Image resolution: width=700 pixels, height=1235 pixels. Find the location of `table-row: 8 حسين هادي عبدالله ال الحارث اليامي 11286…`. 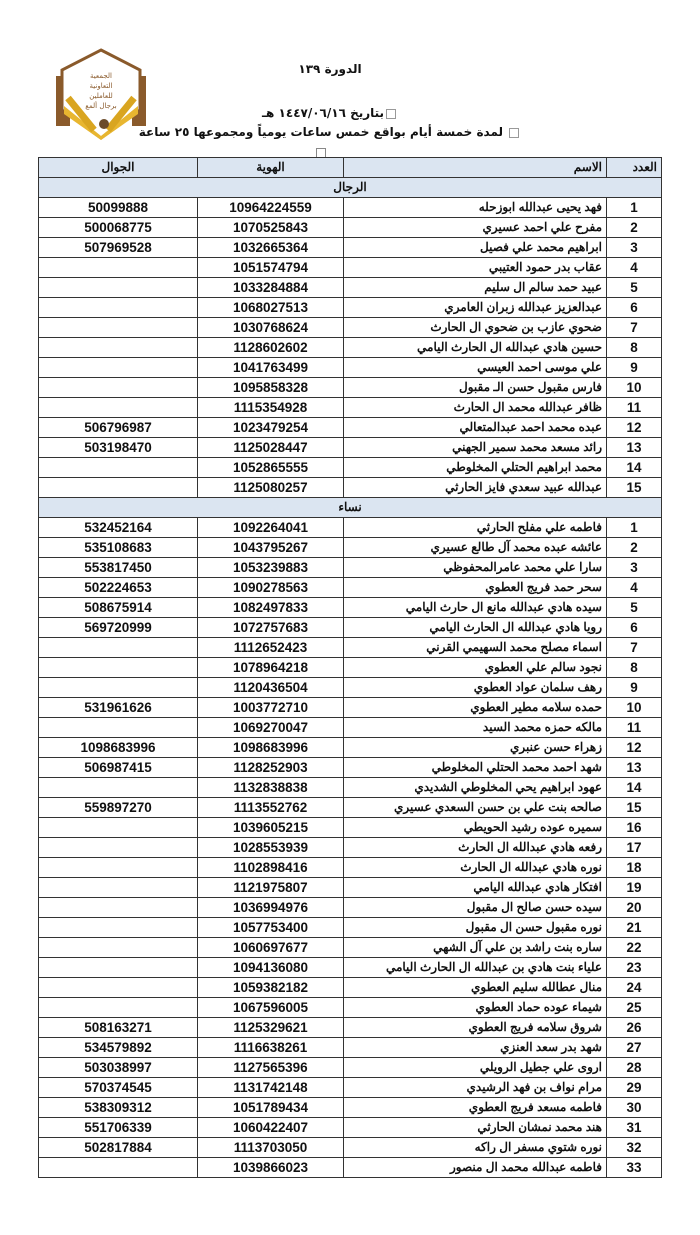

table-row: 8 حسين هادي عبدالله ال الحارث اليامي 11286… is located at coordinates (350, 347).